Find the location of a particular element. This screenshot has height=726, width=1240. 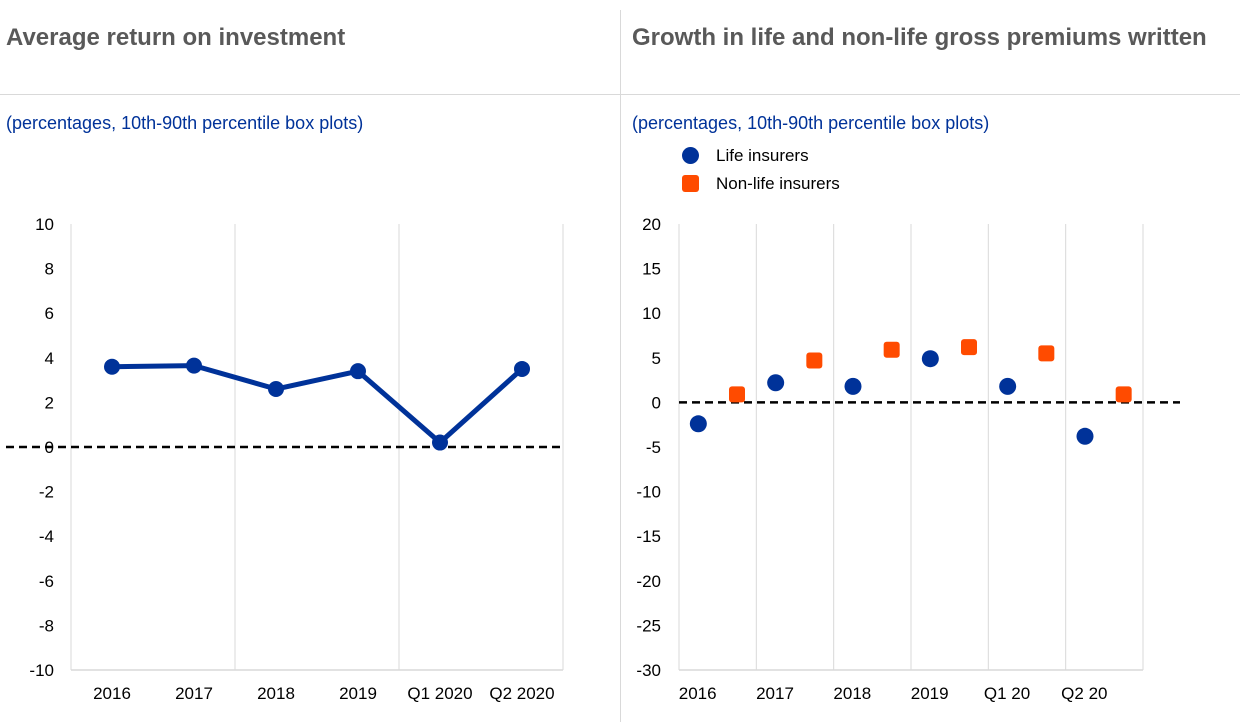

right-y-tick-label: -20 is located at coordinates (648, 581).